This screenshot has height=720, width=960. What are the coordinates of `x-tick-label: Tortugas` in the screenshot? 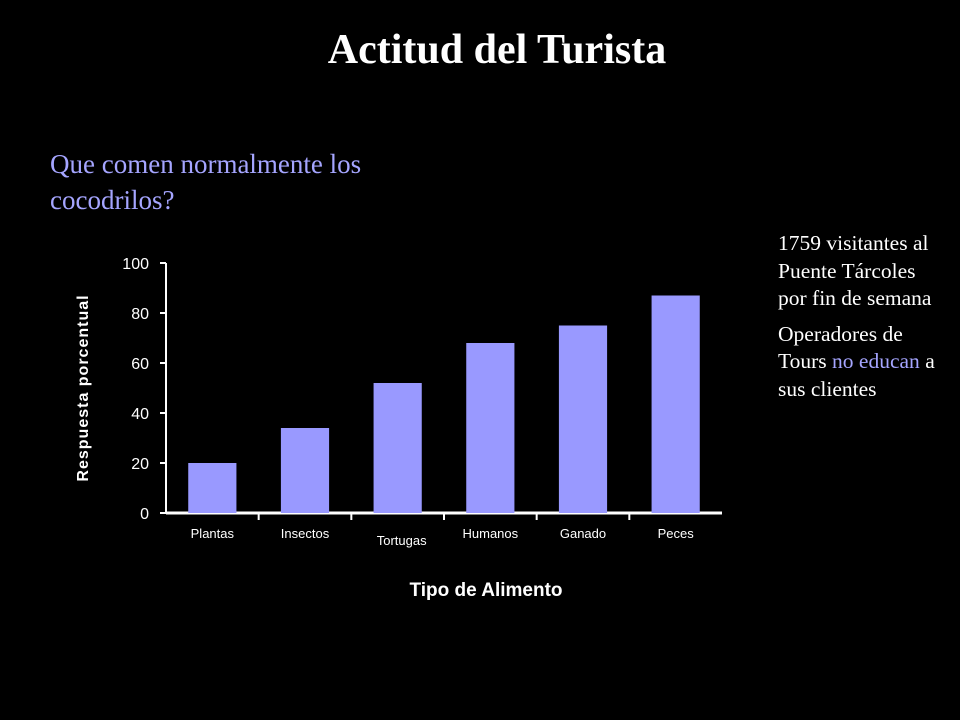 It's located at (402, 540).